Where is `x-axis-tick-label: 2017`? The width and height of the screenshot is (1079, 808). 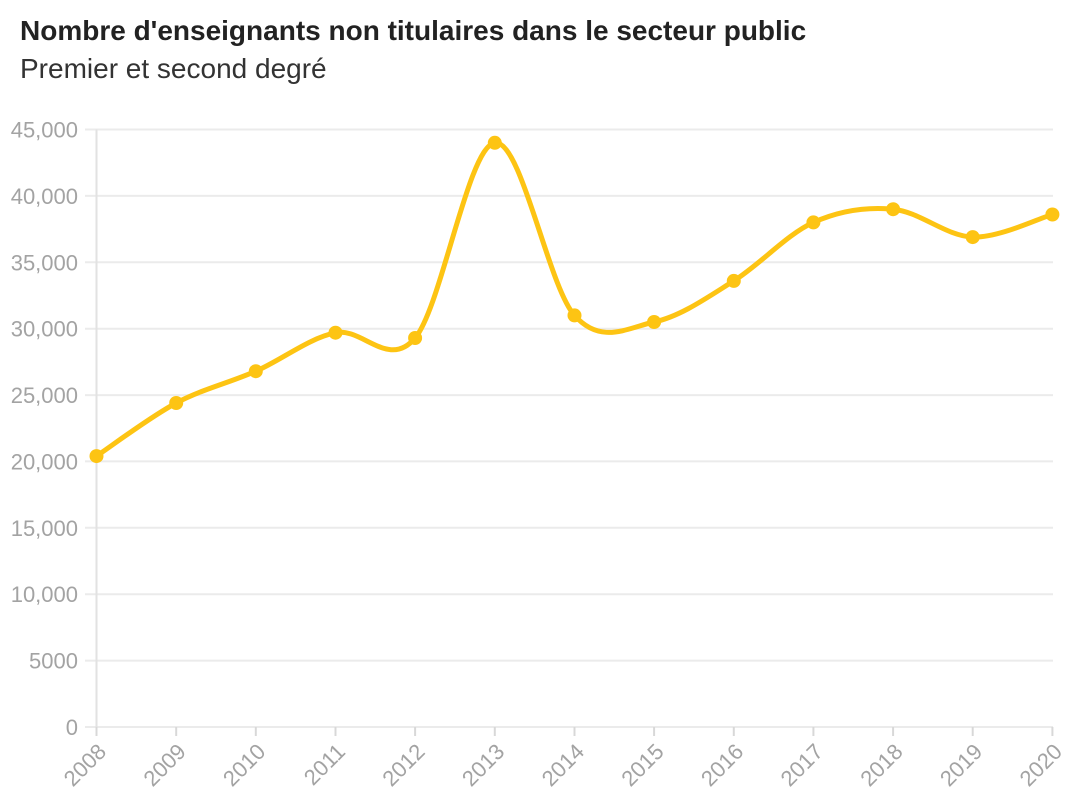
x-axis-tick-label: 2017 is located at coordinates (802, 765).